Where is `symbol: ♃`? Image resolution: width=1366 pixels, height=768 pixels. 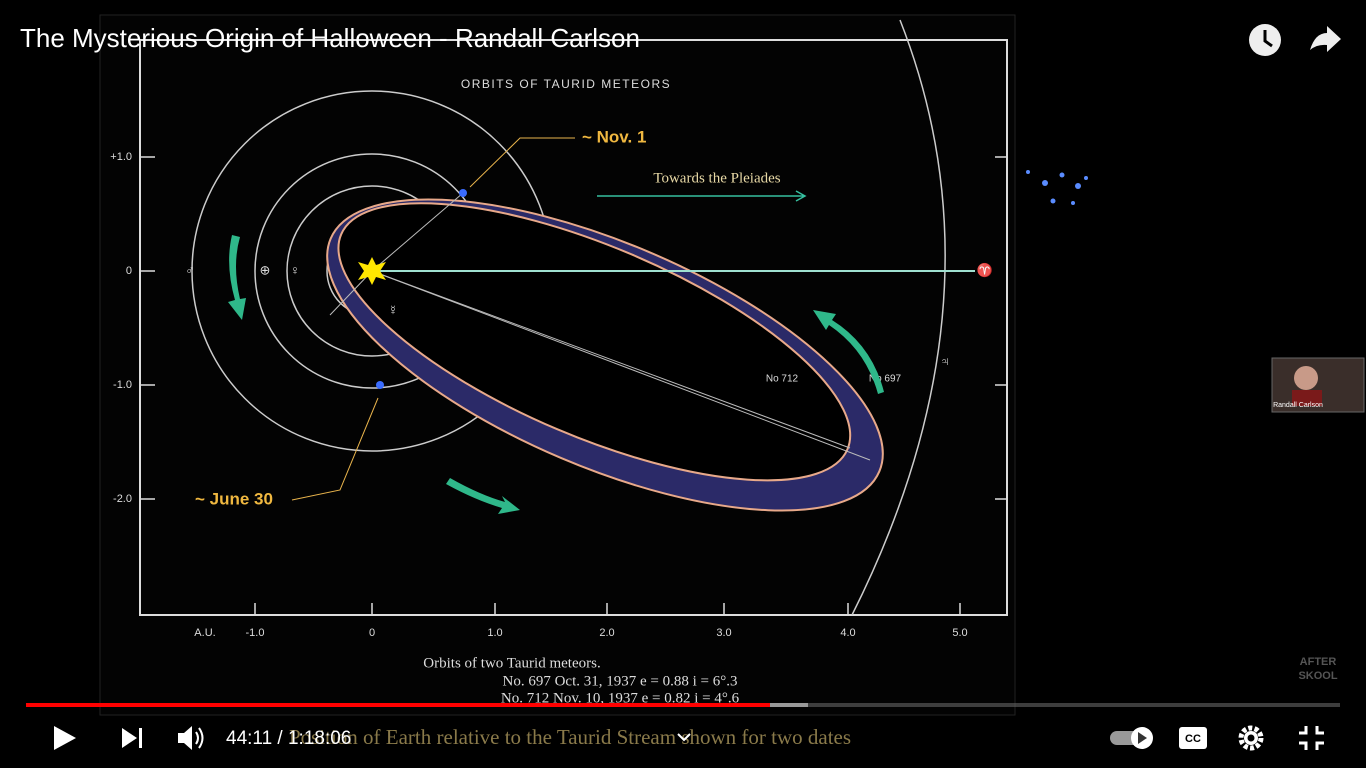
symbol: ♃ is located at coordinates (945, 360).